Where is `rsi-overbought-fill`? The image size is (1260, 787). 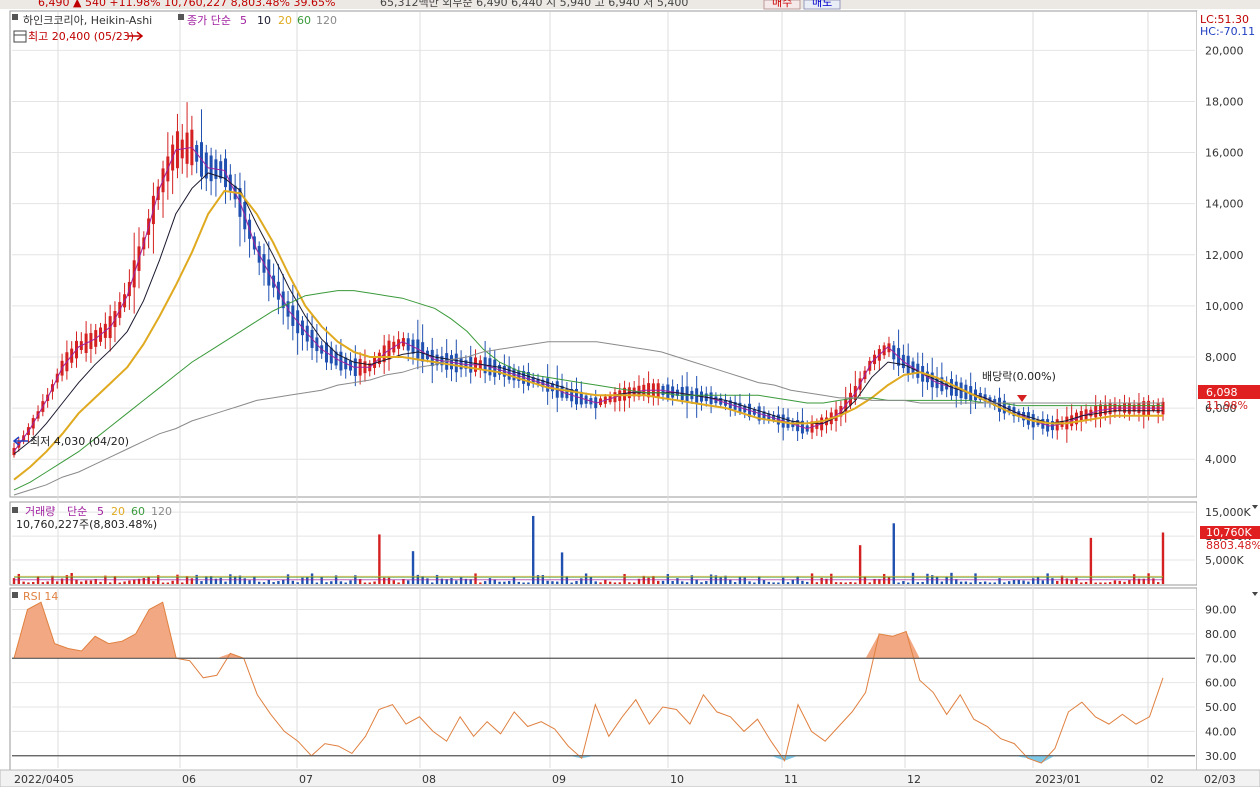
rsi-overbought-fill is located at coordinates (588, 630).